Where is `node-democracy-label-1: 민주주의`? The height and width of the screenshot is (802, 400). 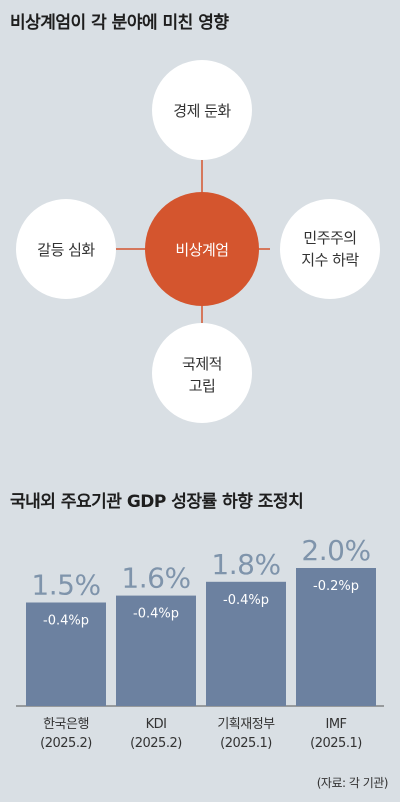 node-democracy-label-1: 민주주의 is located at coordinates (329, 238).